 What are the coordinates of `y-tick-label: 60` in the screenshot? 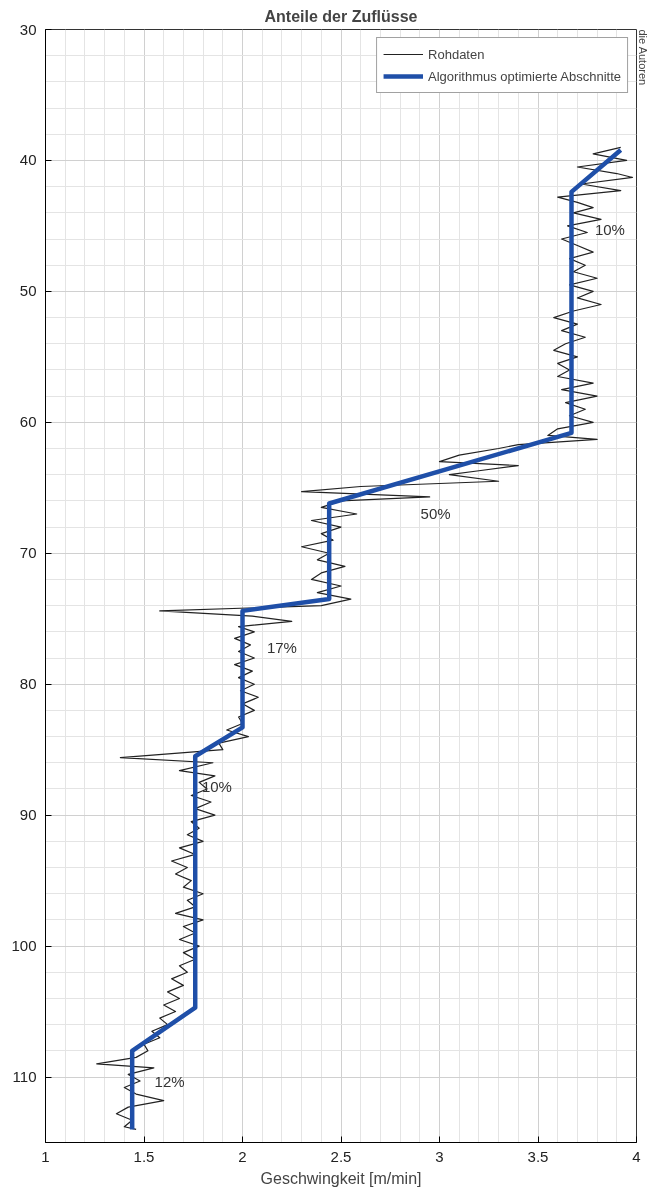 It's located at (28, 422).